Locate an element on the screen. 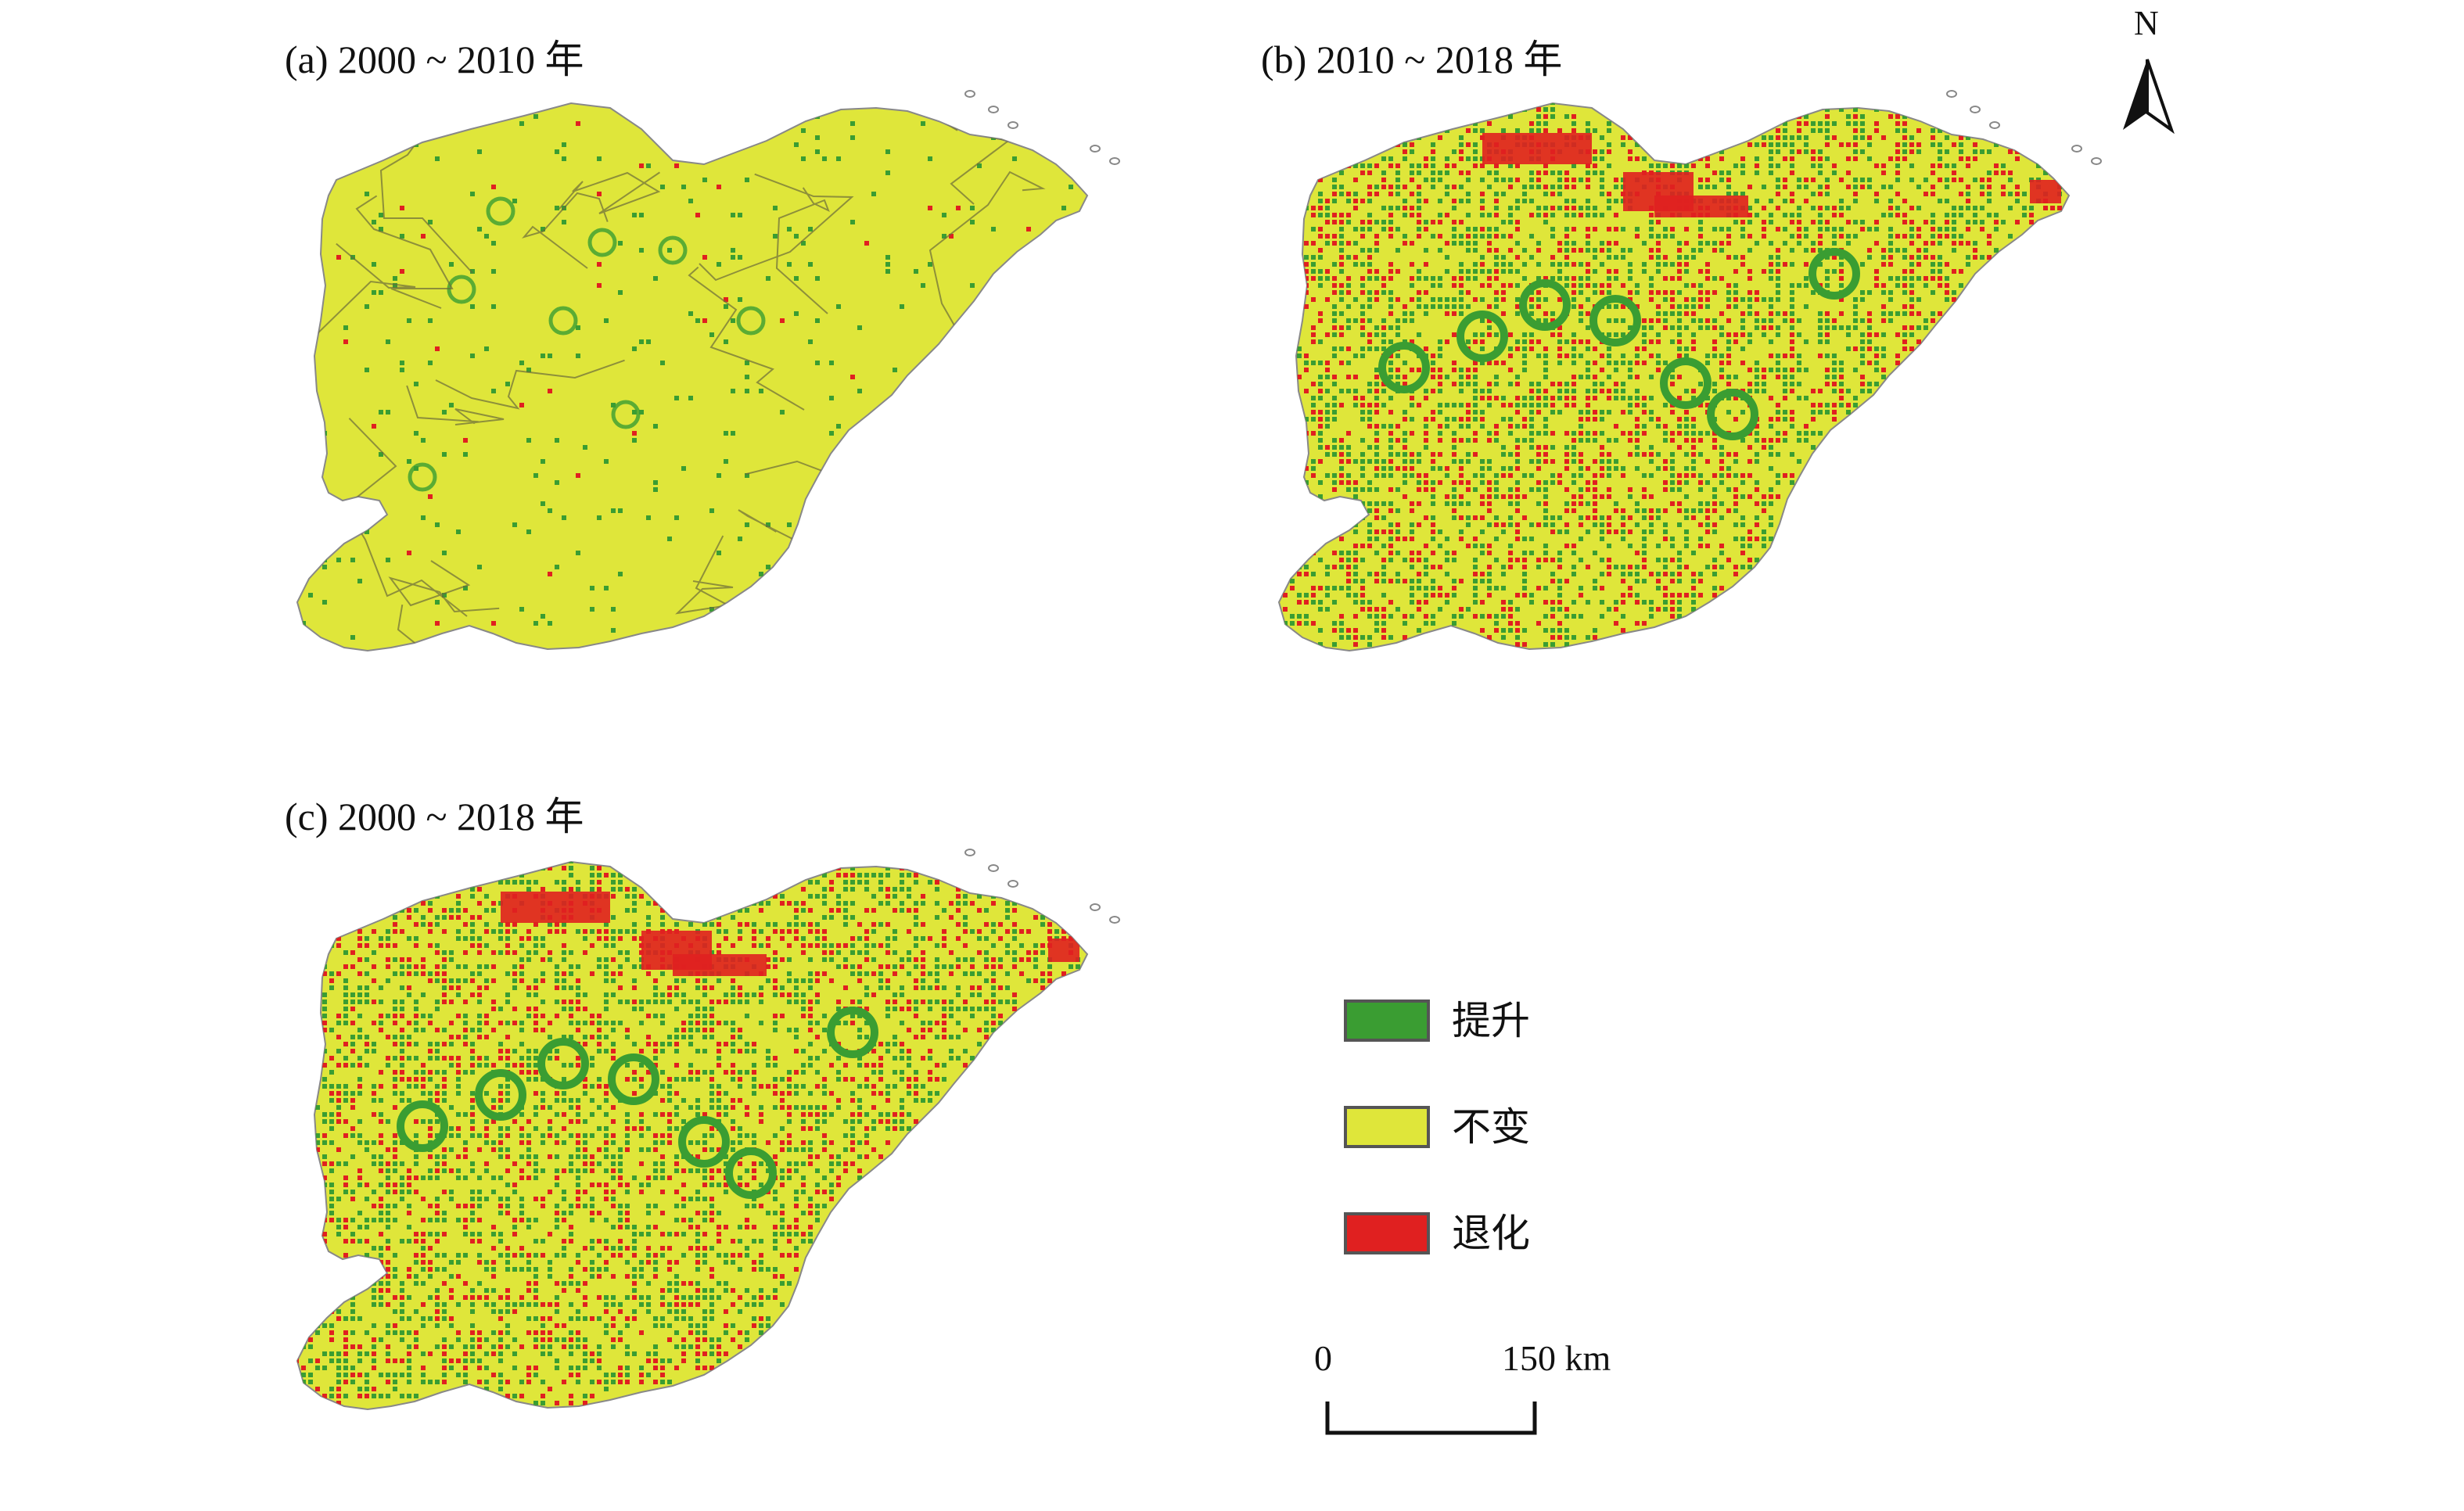 Image resolution: width=2464 pixels, height=1511 pixels. map-panel-a is located at coordinates (708, 371).